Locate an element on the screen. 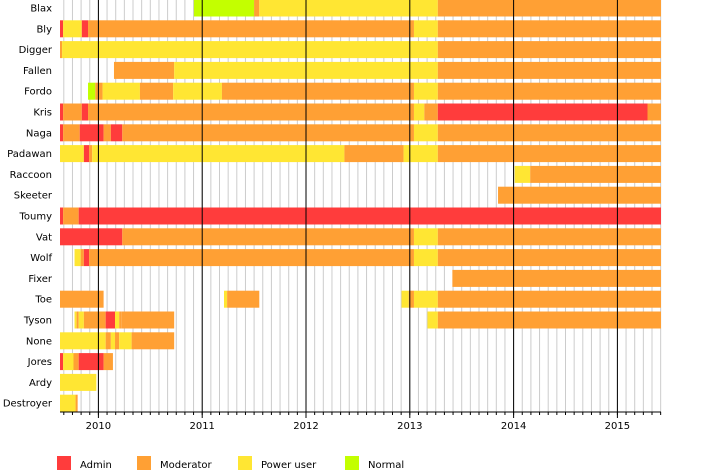  legend-swatch-normal is located at coordinates (352, 463).